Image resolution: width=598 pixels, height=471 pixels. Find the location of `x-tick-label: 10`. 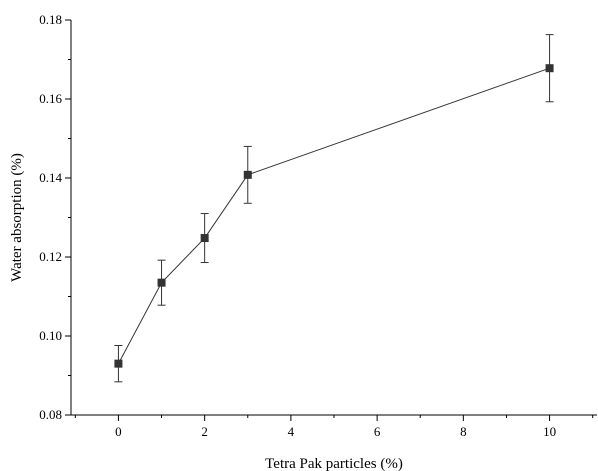

x-tick-label: 10 is located at coordinates (549, 431).